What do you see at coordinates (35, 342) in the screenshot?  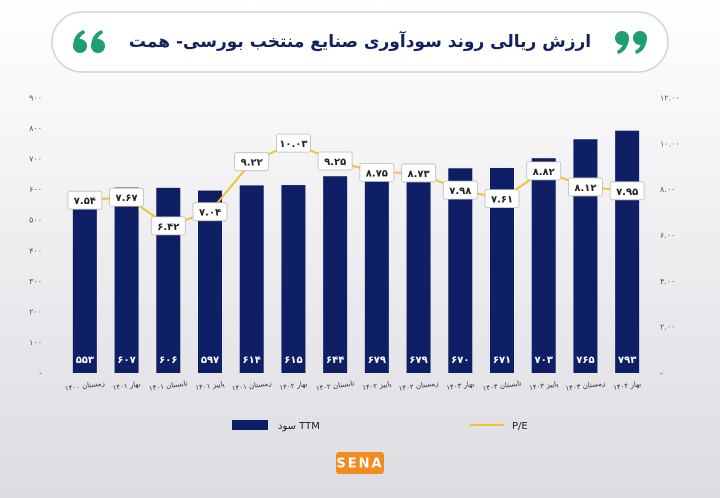 I see `y-tick-label: ۱۰۰` at bounding box center [35, 342].